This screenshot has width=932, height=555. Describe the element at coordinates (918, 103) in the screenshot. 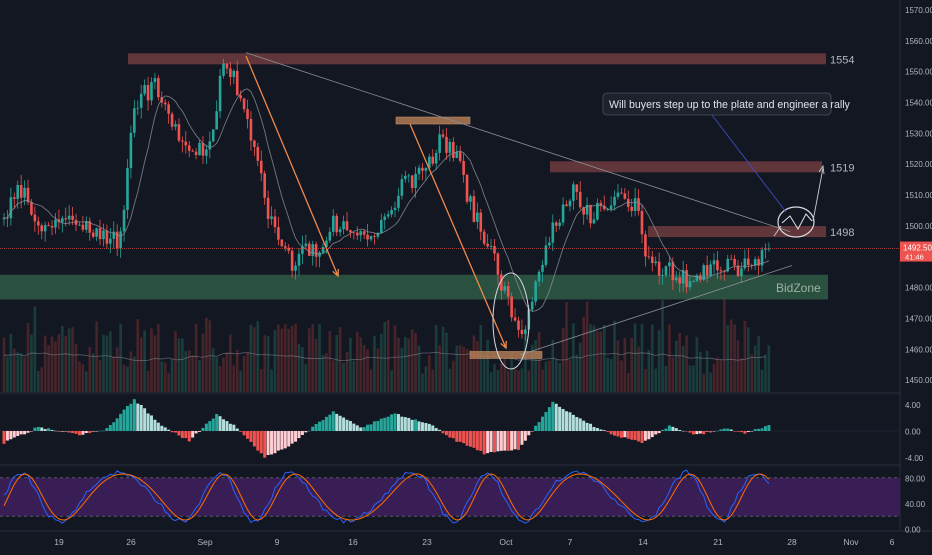

I see `price-tick-label: 1540.00` at that location.